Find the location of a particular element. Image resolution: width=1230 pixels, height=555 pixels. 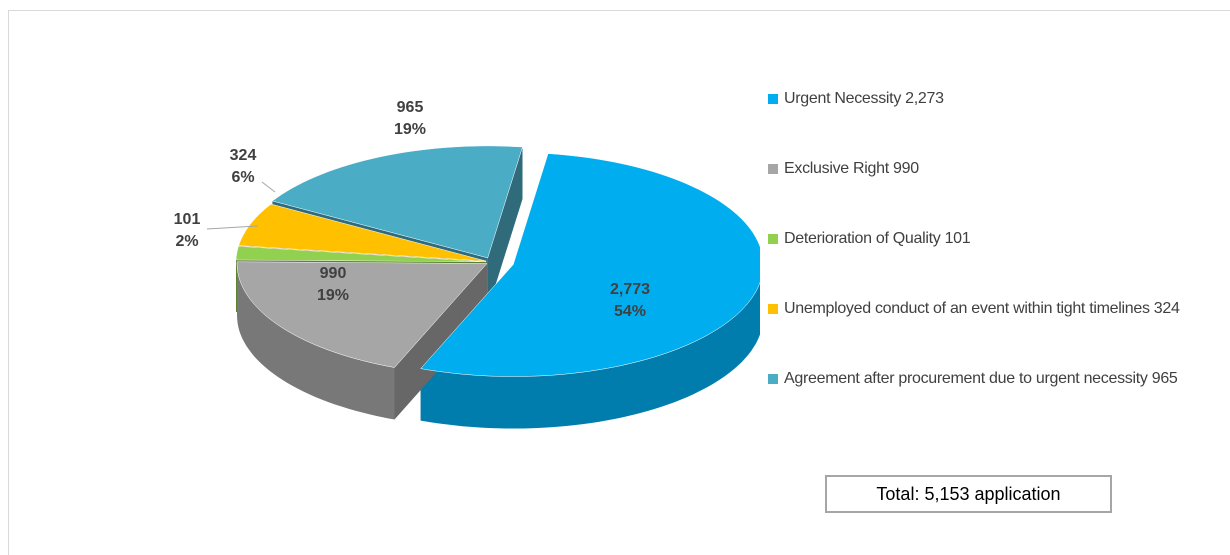

legend-label: Deterioration of Quality 101 is located at coordinates (877, 238).